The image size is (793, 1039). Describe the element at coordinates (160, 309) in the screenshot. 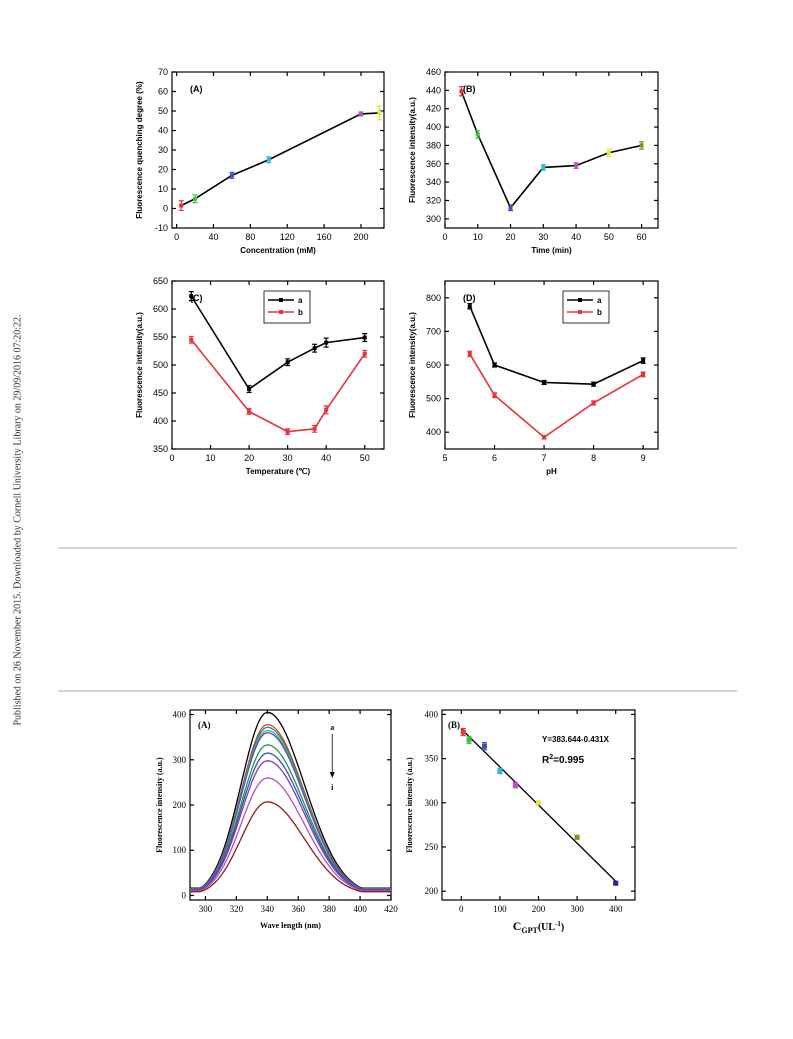

I see `y-tick-label: 600` at that location.